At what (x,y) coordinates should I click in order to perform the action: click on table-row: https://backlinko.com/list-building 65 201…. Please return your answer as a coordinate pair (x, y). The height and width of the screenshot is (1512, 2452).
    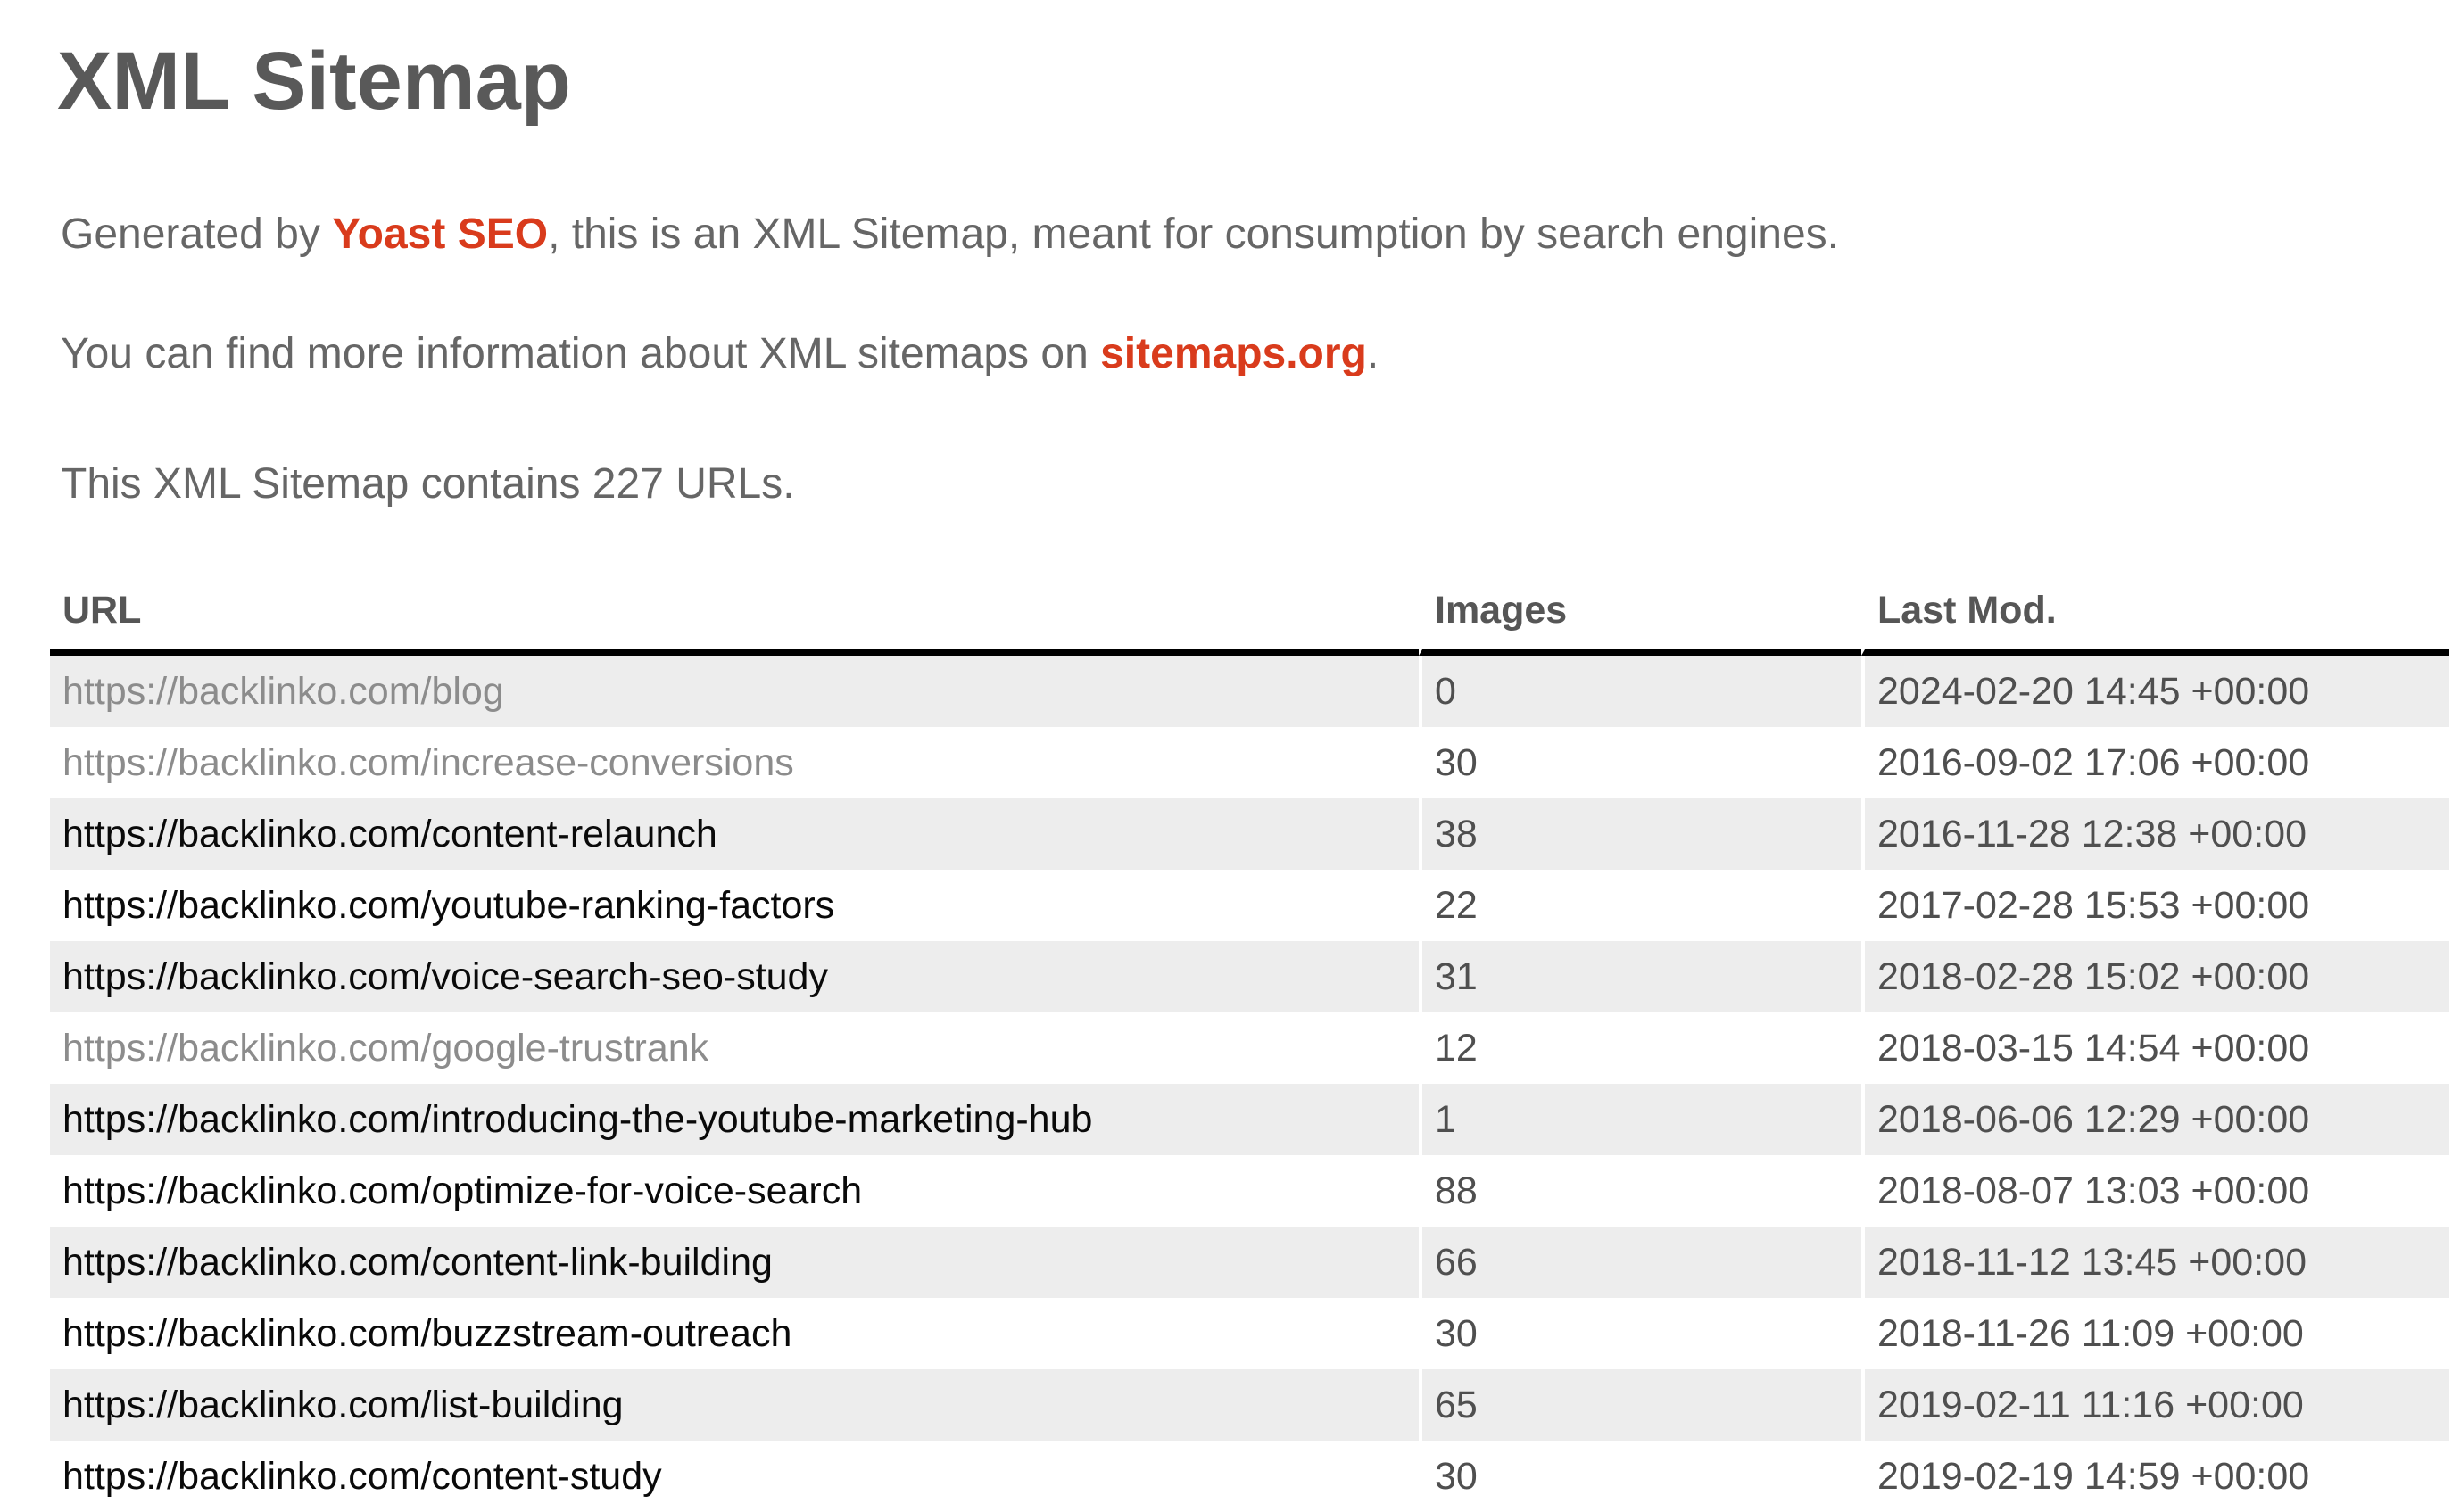
    Looking at the image, I should click on (1249, 1405).